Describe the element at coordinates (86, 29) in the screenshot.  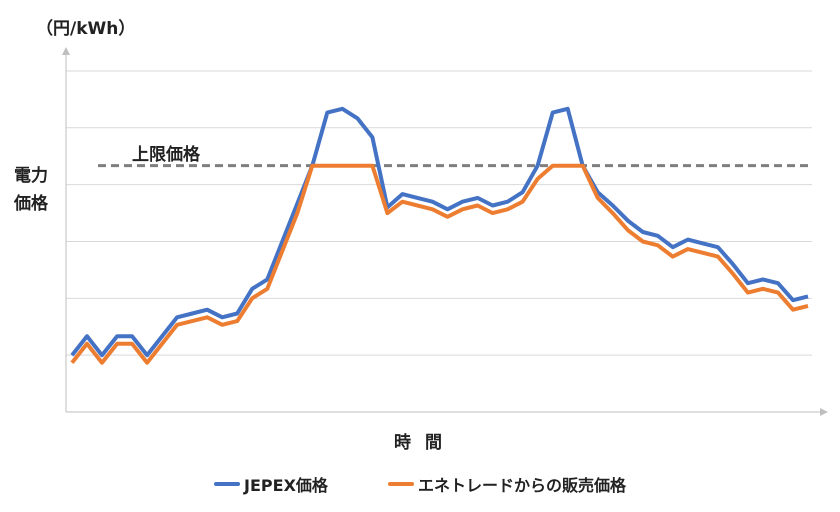
I see `unit-label: （円/kWh）` at that location.